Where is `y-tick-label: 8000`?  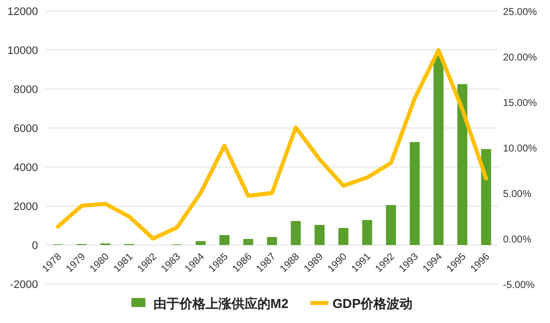
y-tick-label: 8000 is located at coordinates (26, 90).